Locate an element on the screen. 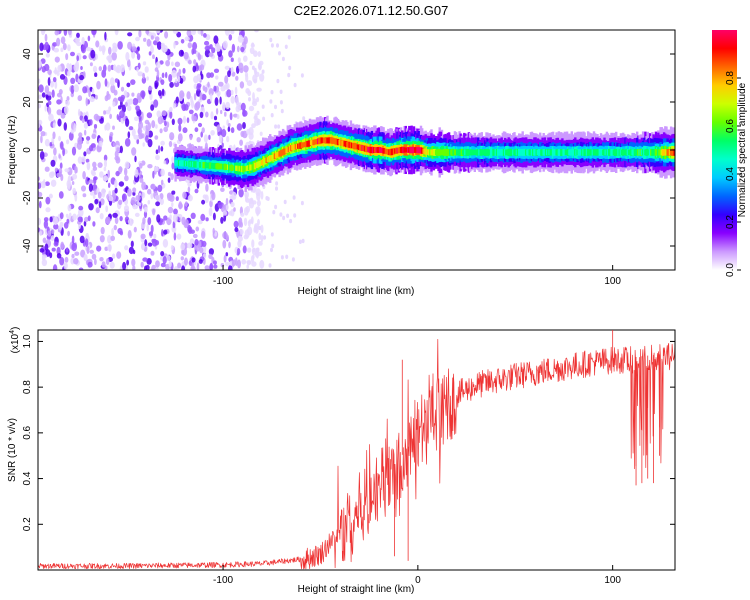 Image resolution: width=750 pixels, height=600 pixels. snr-y-tick-label: 0.8 is located at coordinates (27, 387).